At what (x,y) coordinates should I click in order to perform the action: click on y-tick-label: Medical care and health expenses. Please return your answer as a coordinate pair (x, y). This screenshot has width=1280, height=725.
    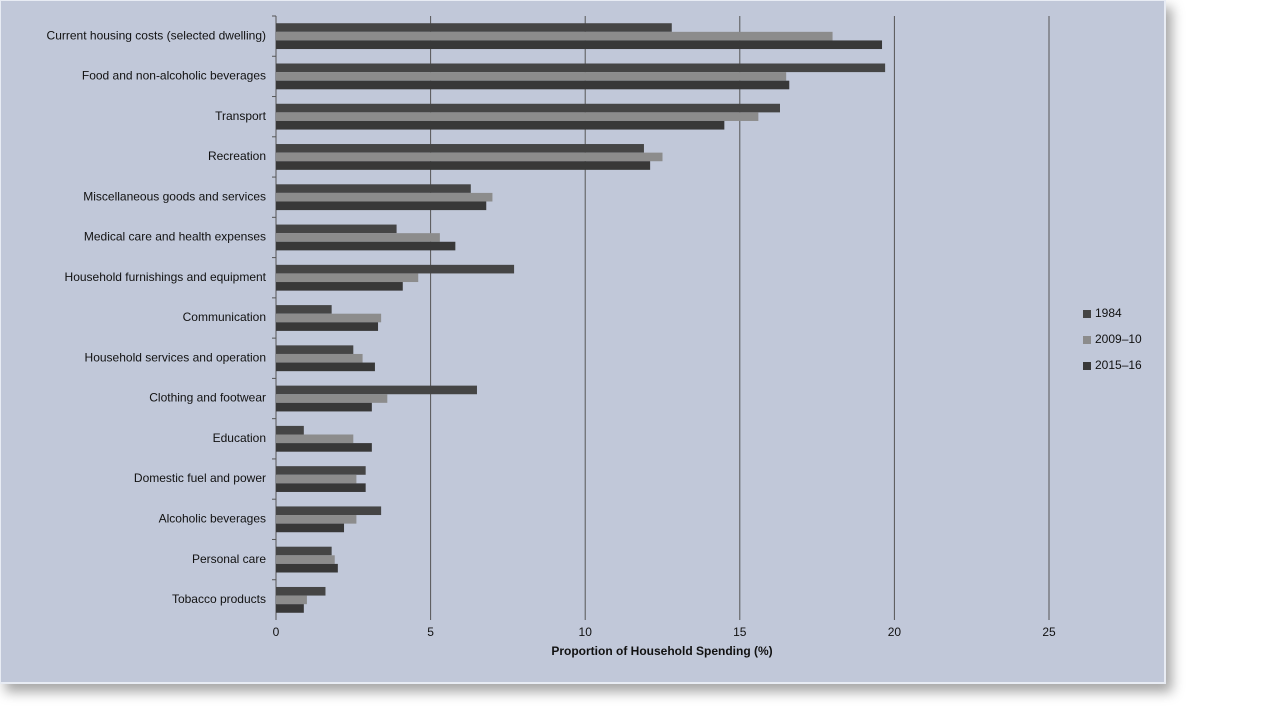
    Looking at the image, I should click on (175, 237).